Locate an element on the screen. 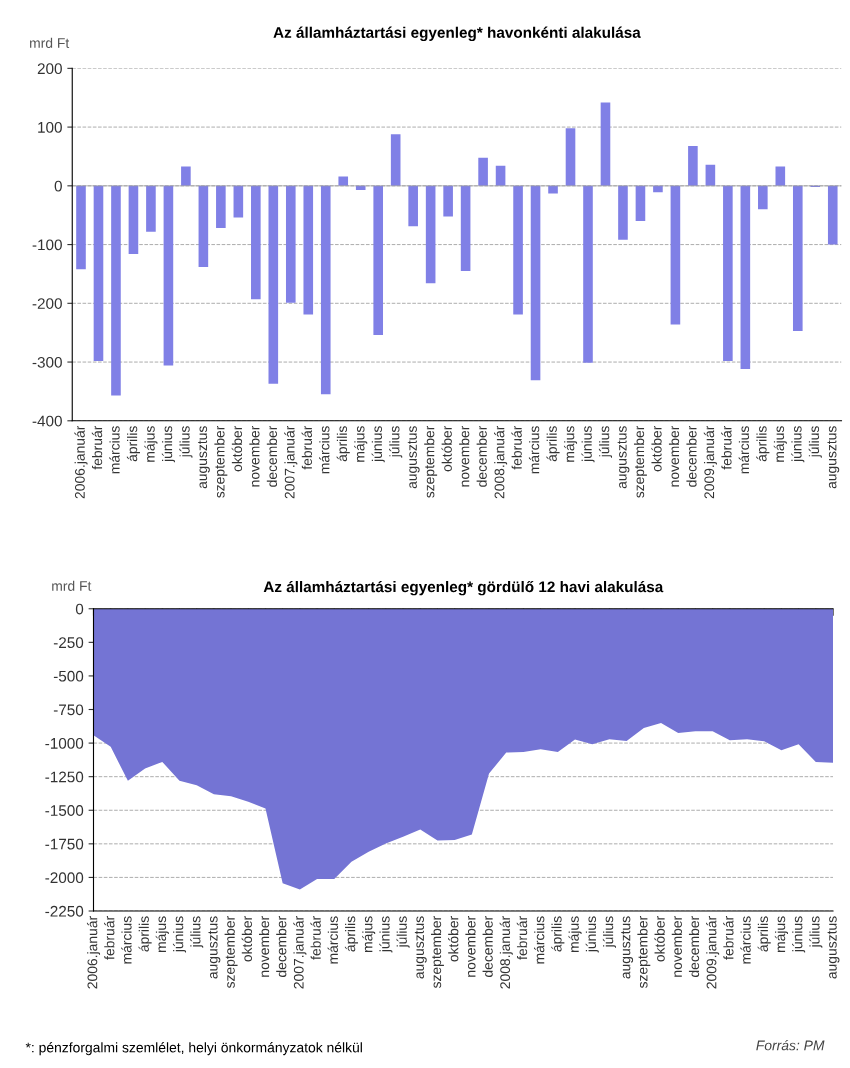  y-tick-label: -500 is located at coordinates (68, 676).